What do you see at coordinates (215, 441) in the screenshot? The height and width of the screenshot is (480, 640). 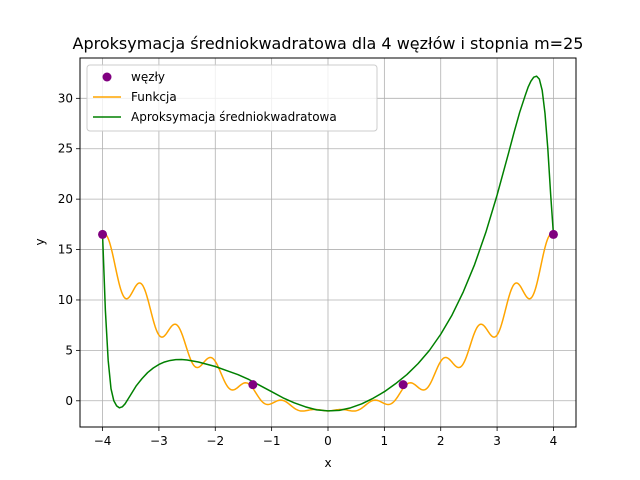 I see `x-tick-label: −2` at bounding box center [215, 441].